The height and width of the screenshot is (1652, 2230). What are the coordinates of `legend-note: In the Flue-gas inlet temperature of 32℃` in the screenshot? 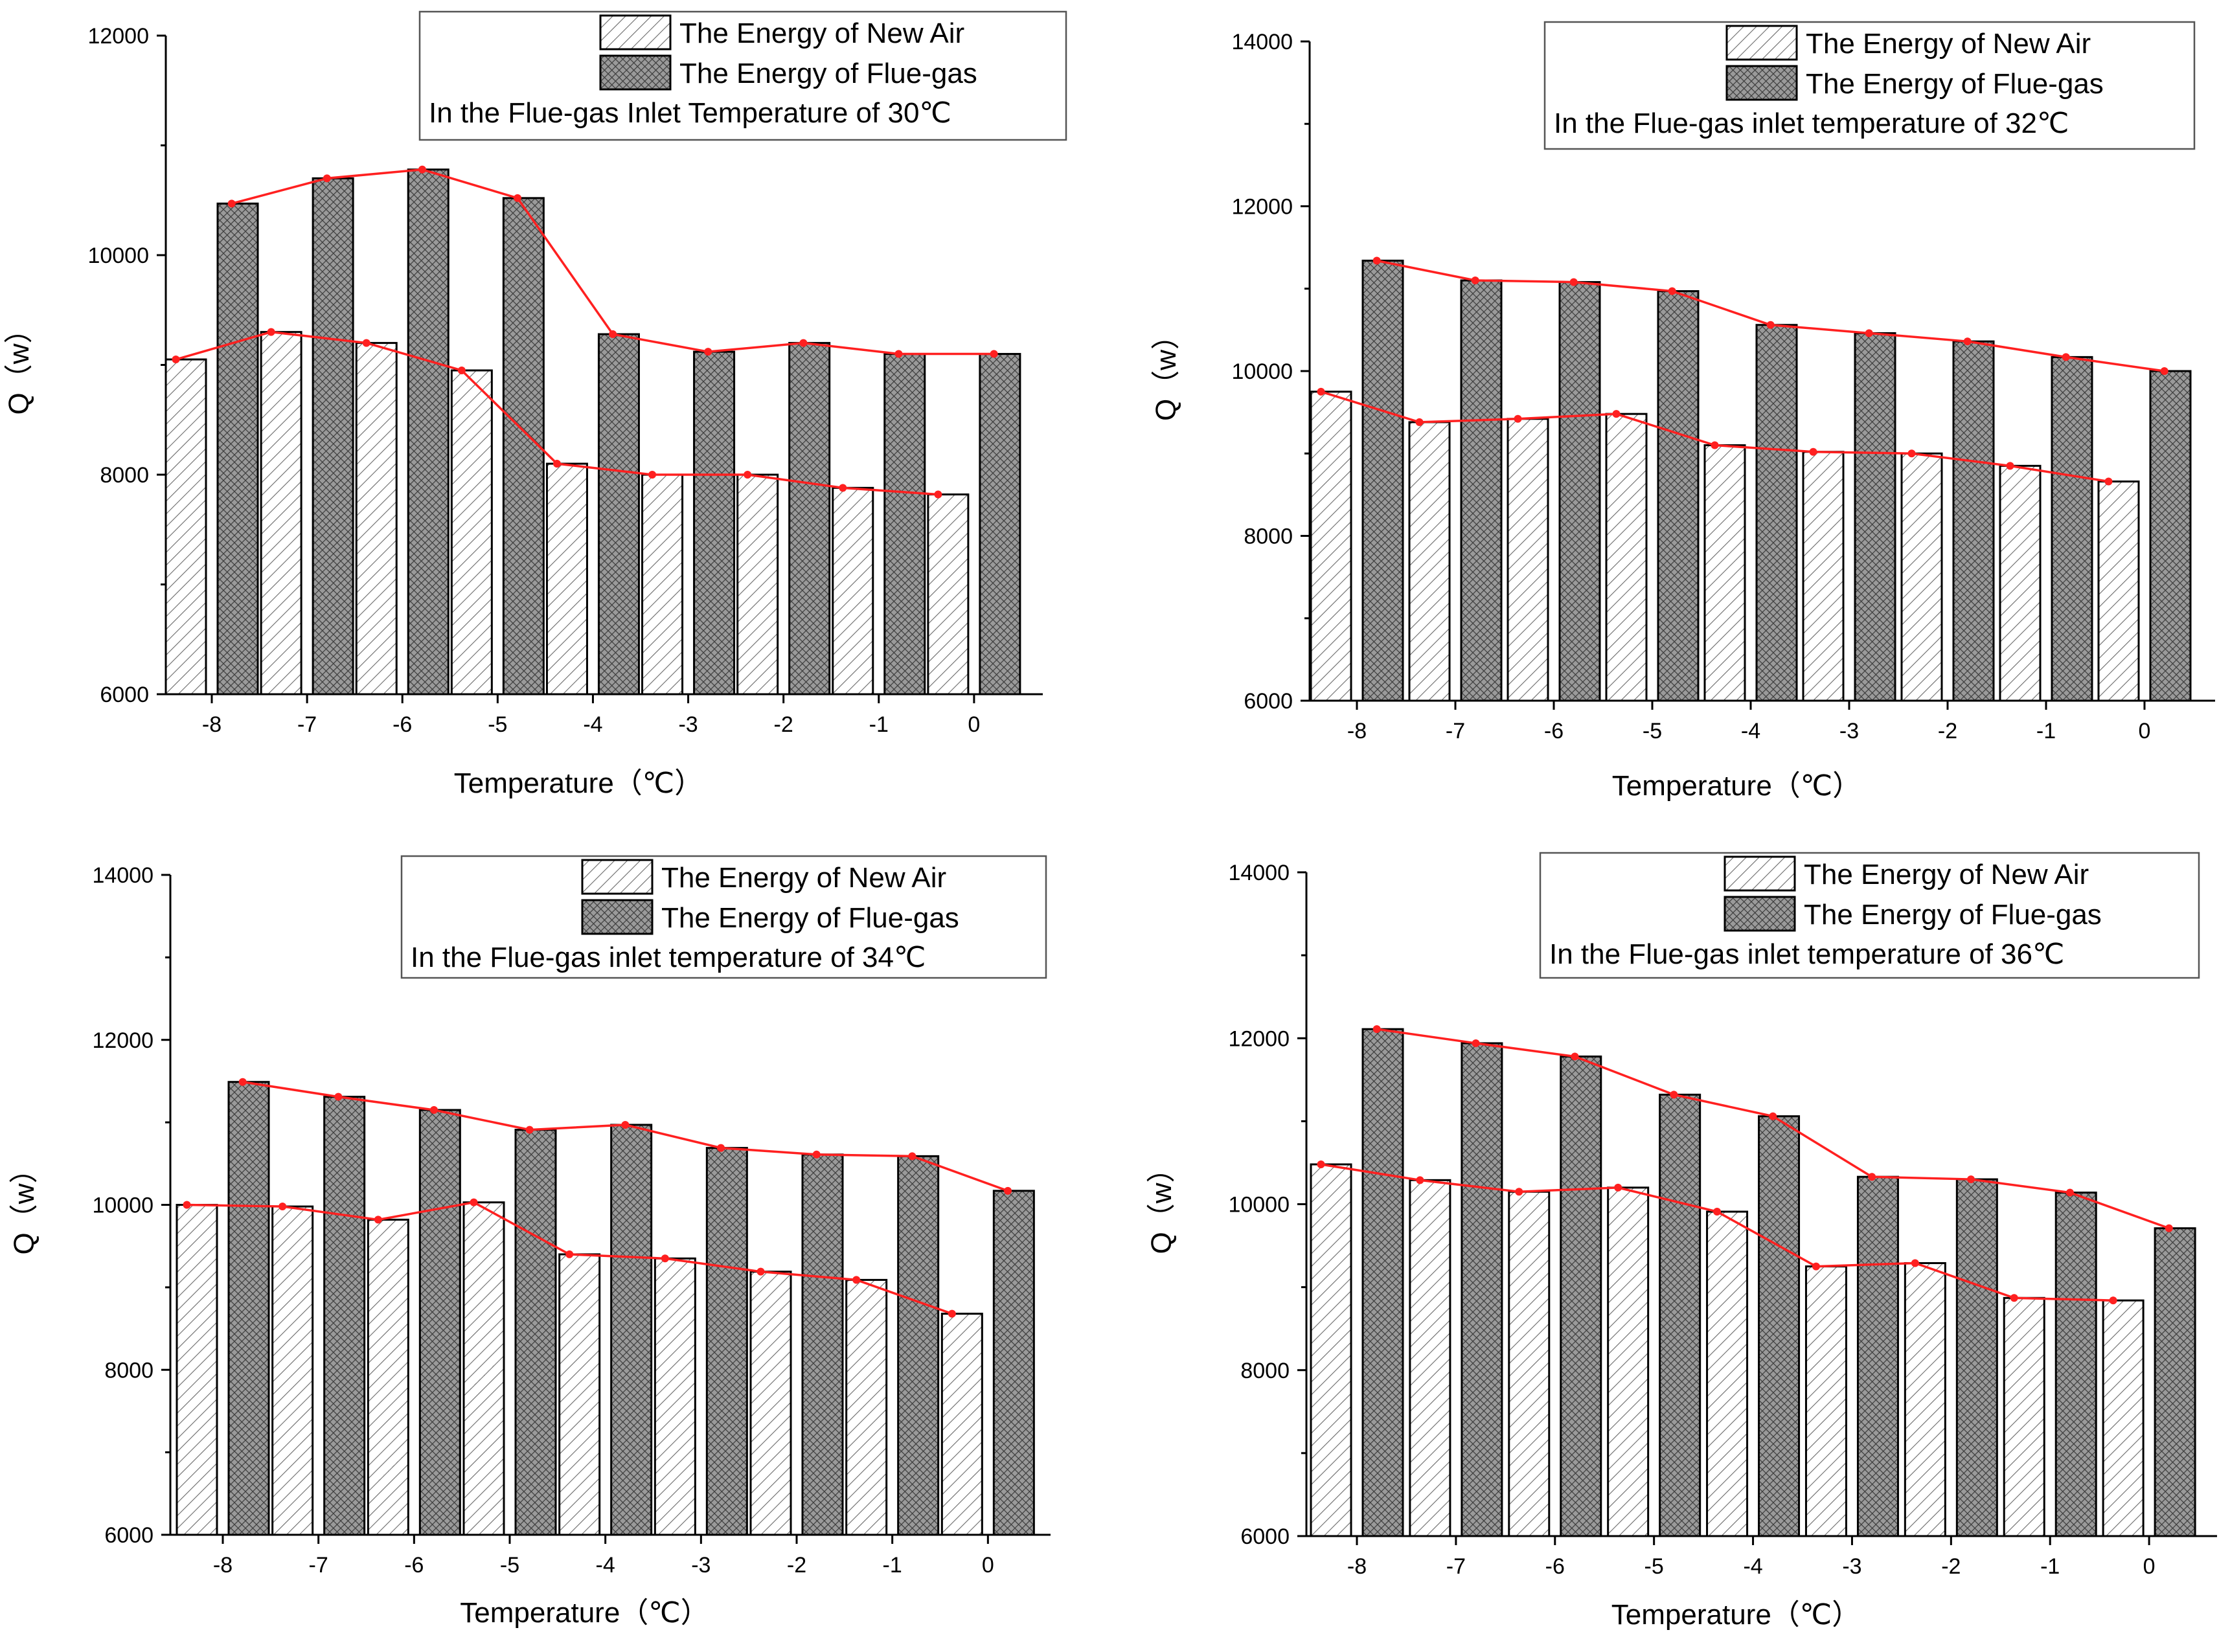 It's located at (1811, 123).